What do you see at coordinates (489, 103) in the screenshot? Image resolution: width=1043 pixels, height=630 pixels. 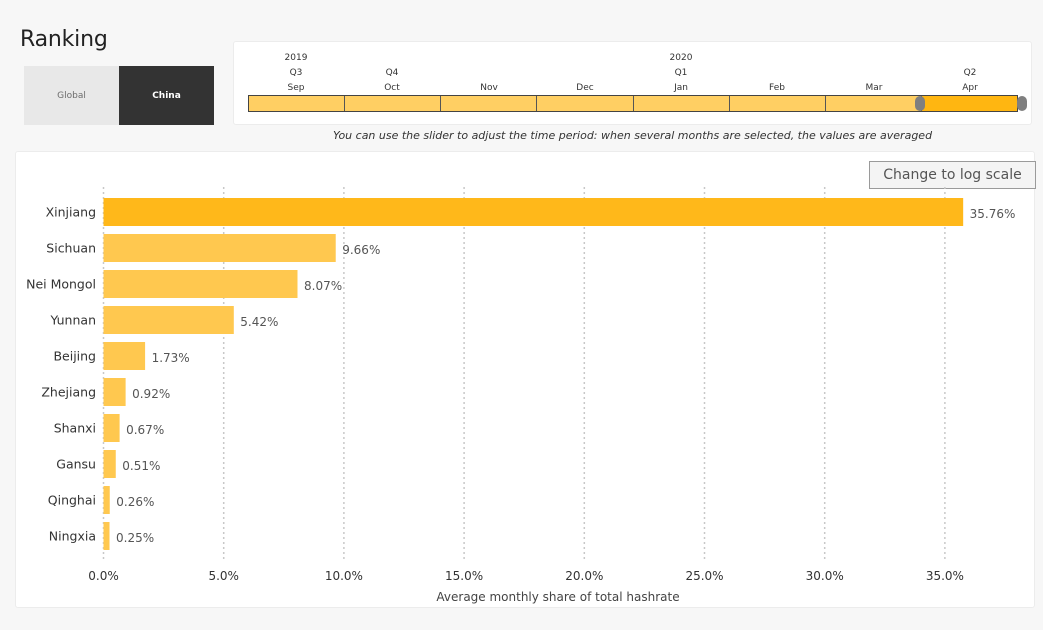 I see `slider-segment-nov` at bounding box center [489, 103].